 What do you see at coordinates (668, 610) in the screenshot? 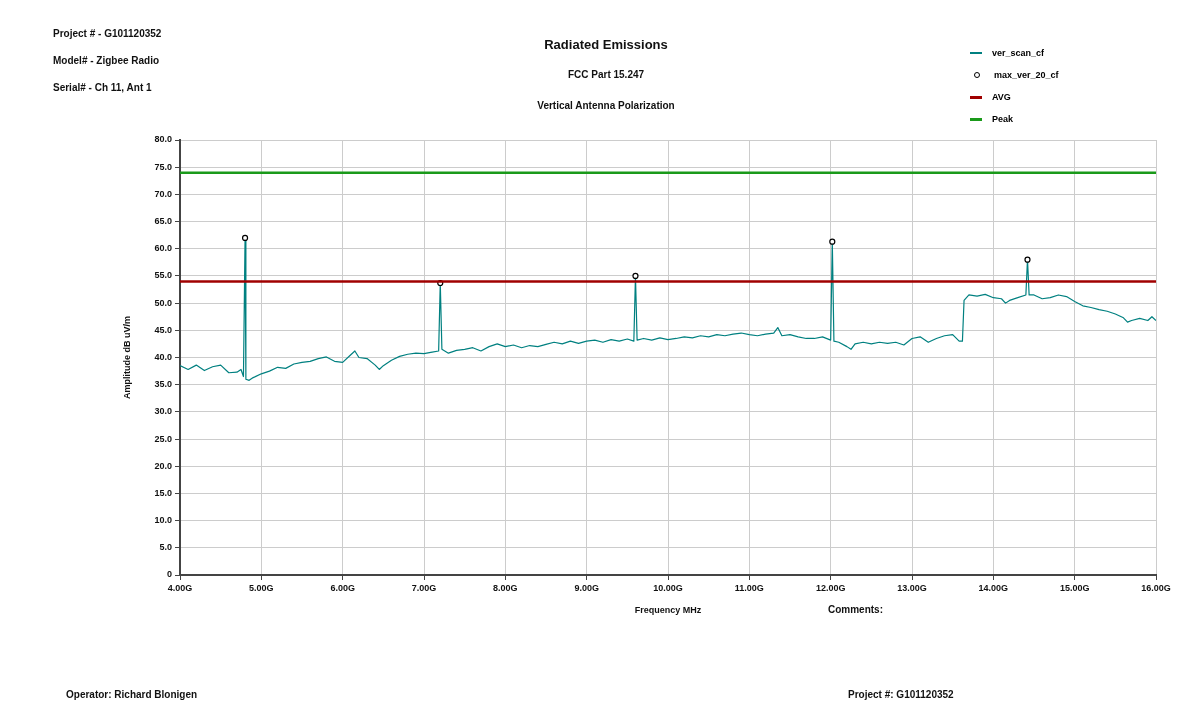
I see `x-axis-title: Frequency MHz` at bounding box center [668, 610].